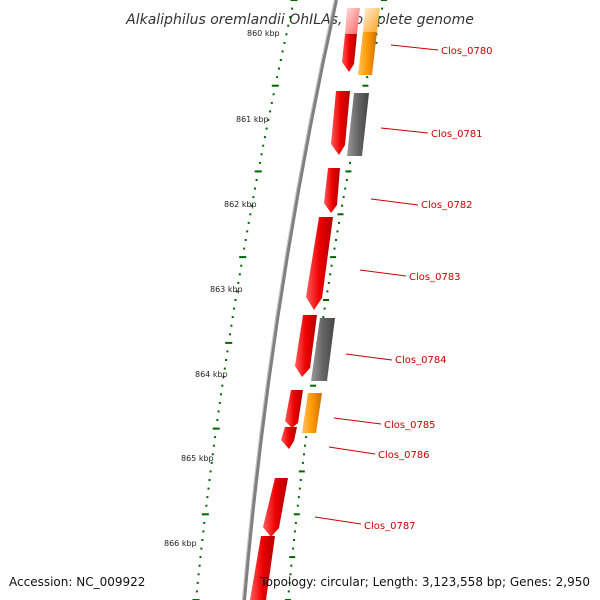 The width and height of the screenshot is (600, 600). I want to click on gene-feature-clos-0780-cds-cap, so click(352, 21).